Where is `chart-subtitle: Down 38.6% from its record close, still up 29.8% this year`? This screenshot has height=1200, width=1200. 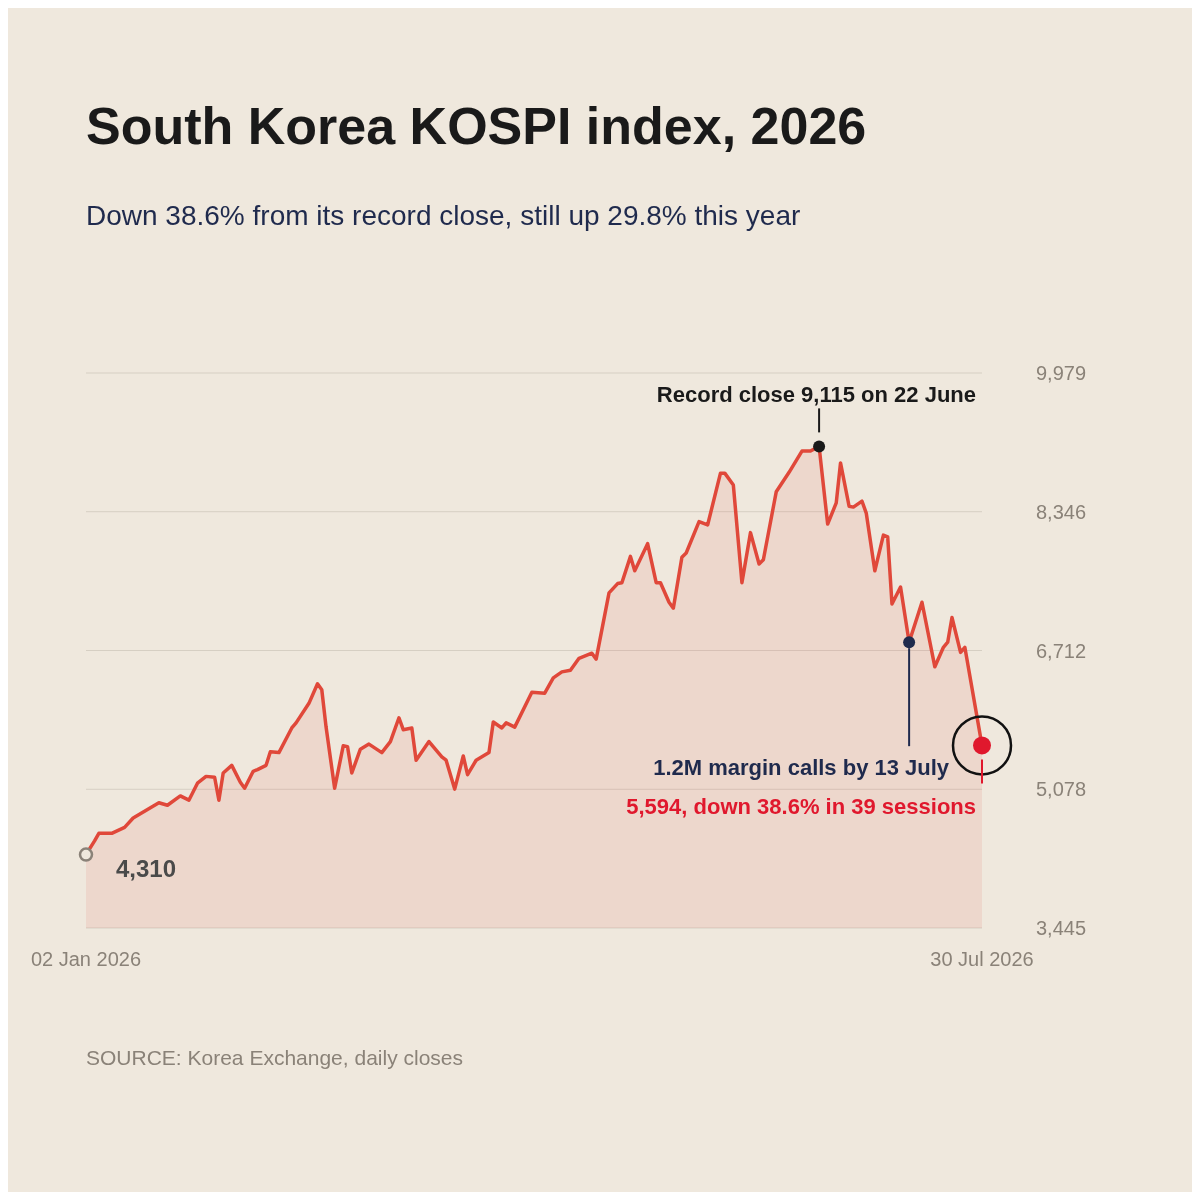
chart-subtitle: Down 38.6% from its record close, still up 29.8% this year is located at coordinates (443, 216).